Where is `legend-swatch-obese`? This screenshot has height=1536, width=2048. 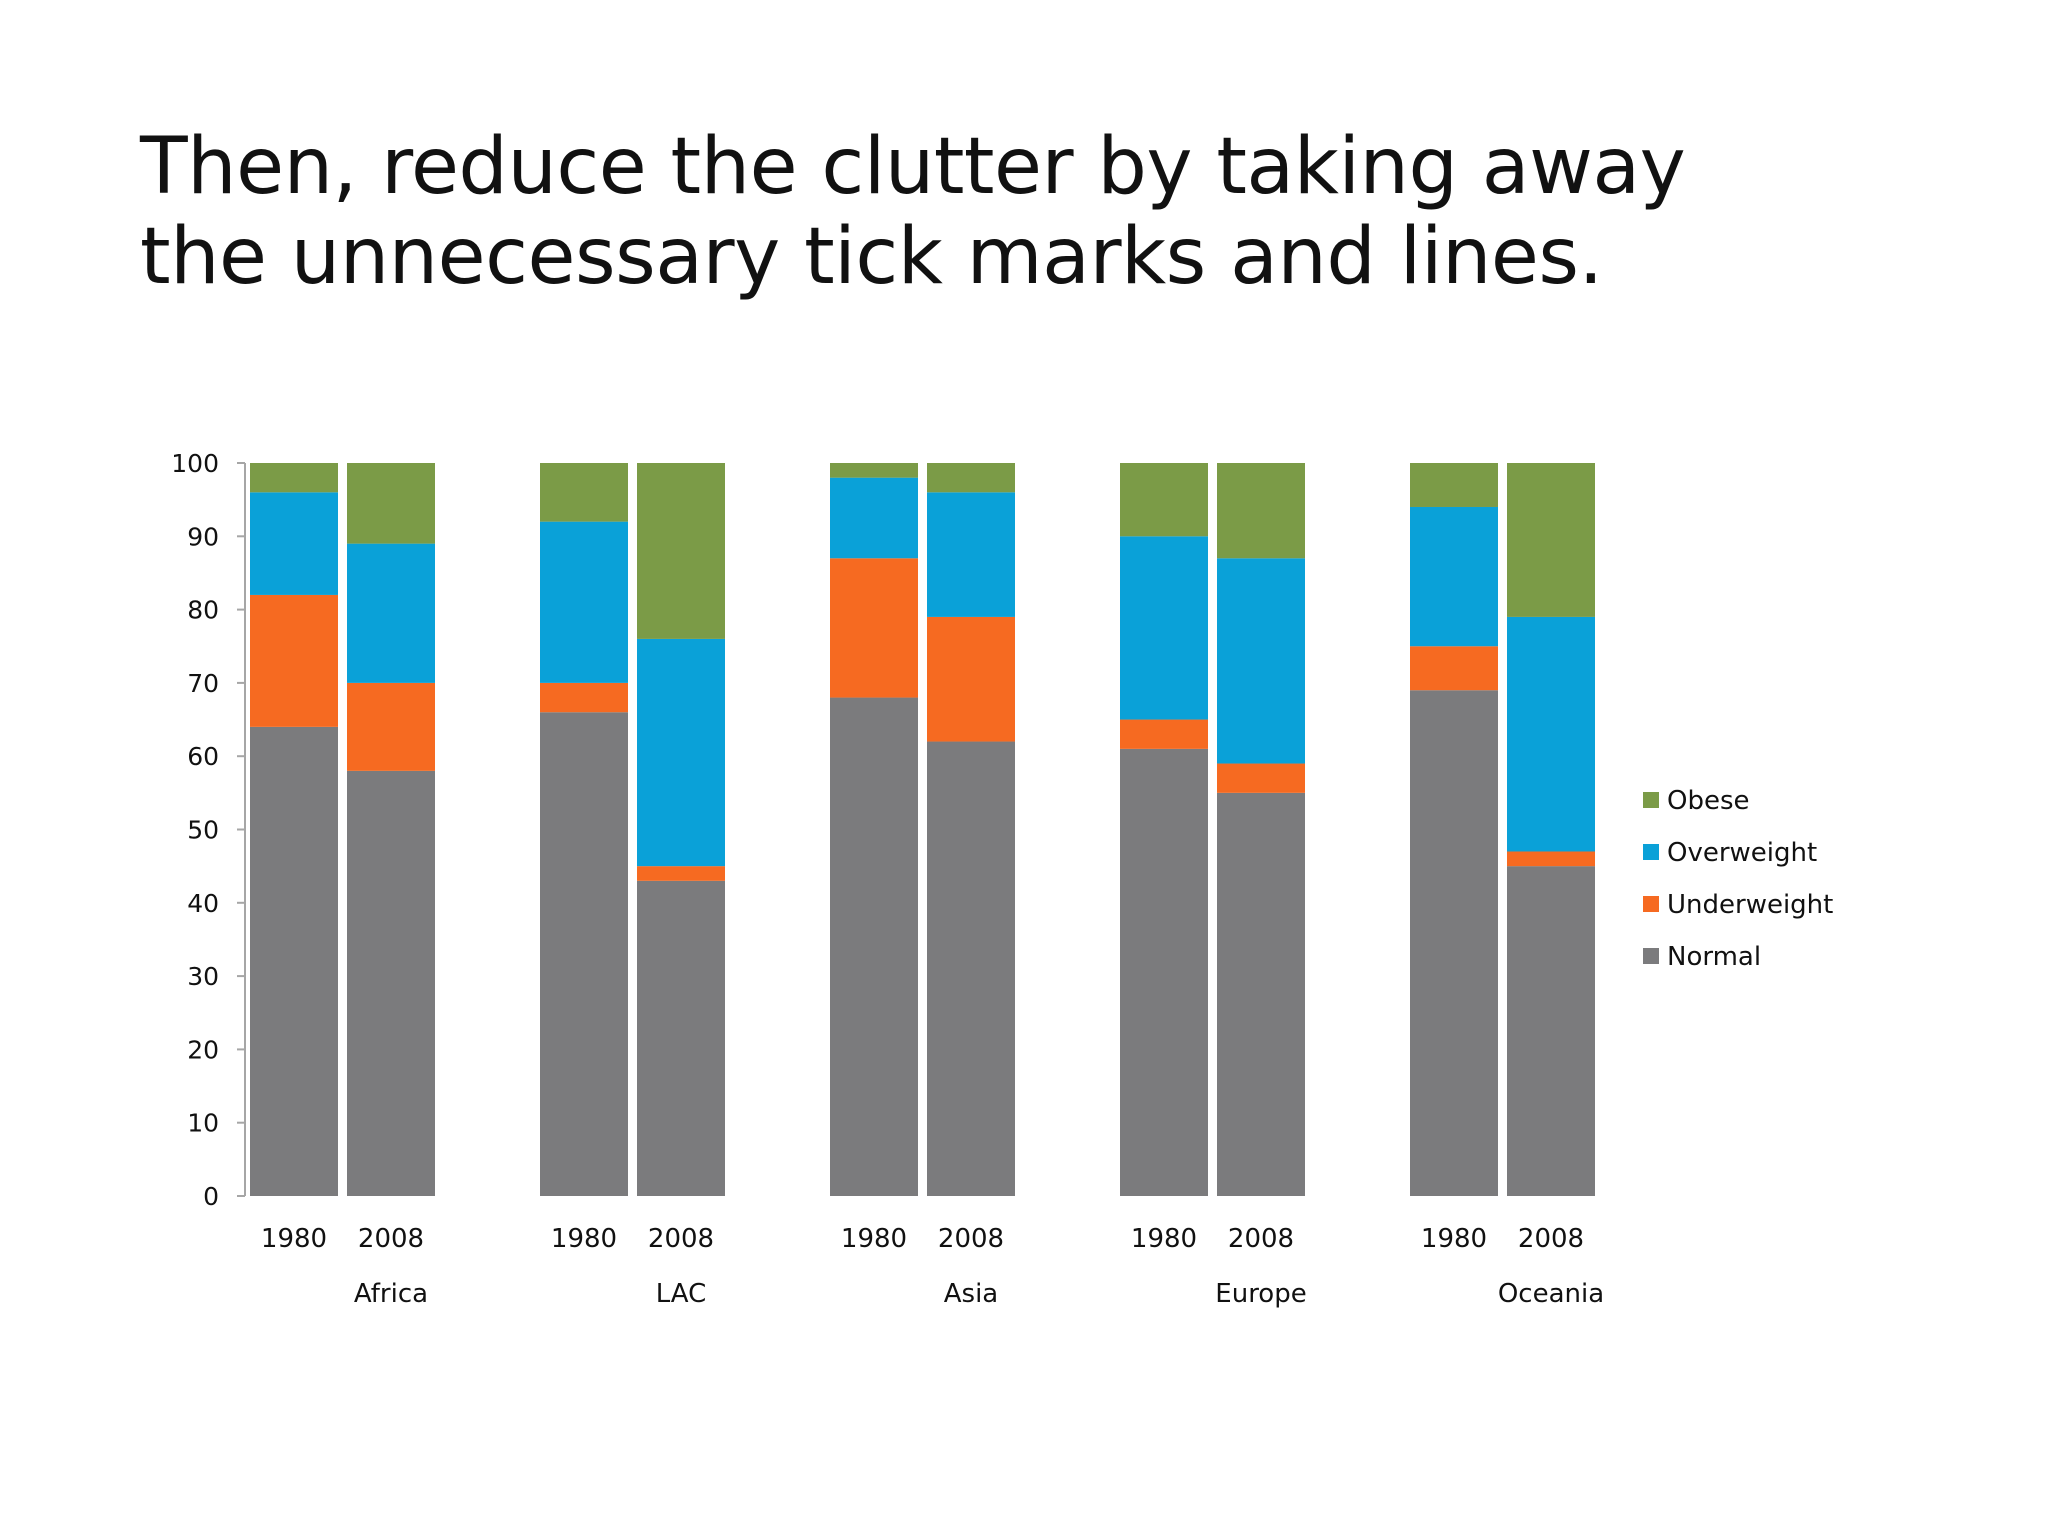 legend-swatch-obese is located at coordinates (1651, 800).